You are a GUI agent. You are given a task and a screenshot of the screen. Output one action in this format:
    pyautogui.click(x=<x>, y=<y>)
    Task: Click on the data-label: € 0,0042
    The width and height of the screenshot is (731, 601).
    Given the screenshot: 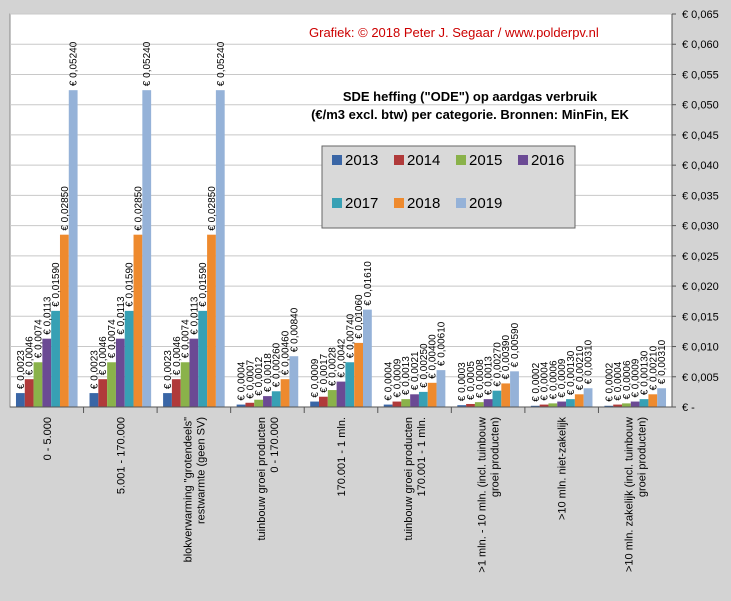 What is the action you would take?
    pyautogui.click(x=342, y=357)
    